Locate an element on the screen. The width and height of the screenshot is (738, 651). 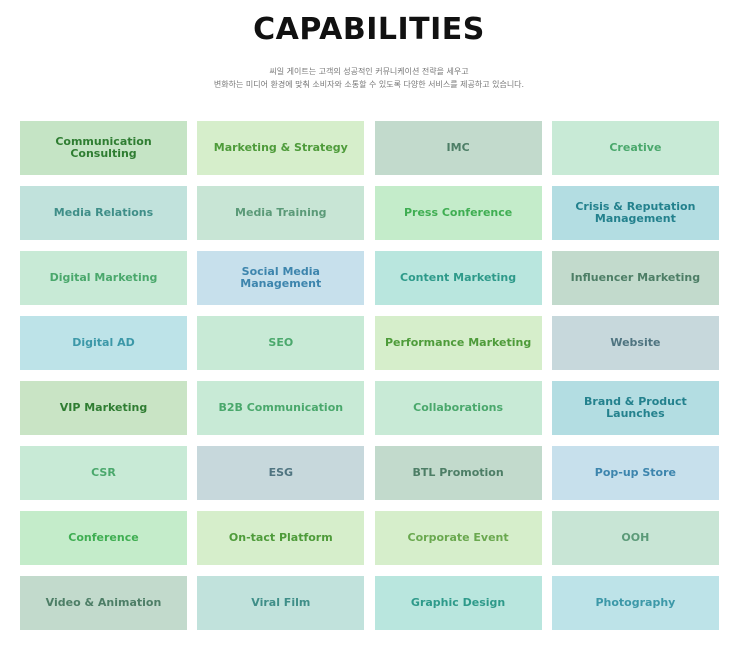
capability-tile-btl-promotion: BTL Promotion is located at coordinates (458, 473).